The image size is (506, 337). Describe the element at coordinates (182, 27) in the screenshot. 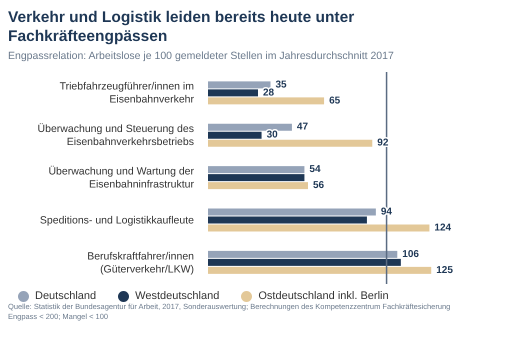

I see `chart-title: Verkehr und Logistik leiden bereits heute unter Fachkräfteengpässen` at that location.